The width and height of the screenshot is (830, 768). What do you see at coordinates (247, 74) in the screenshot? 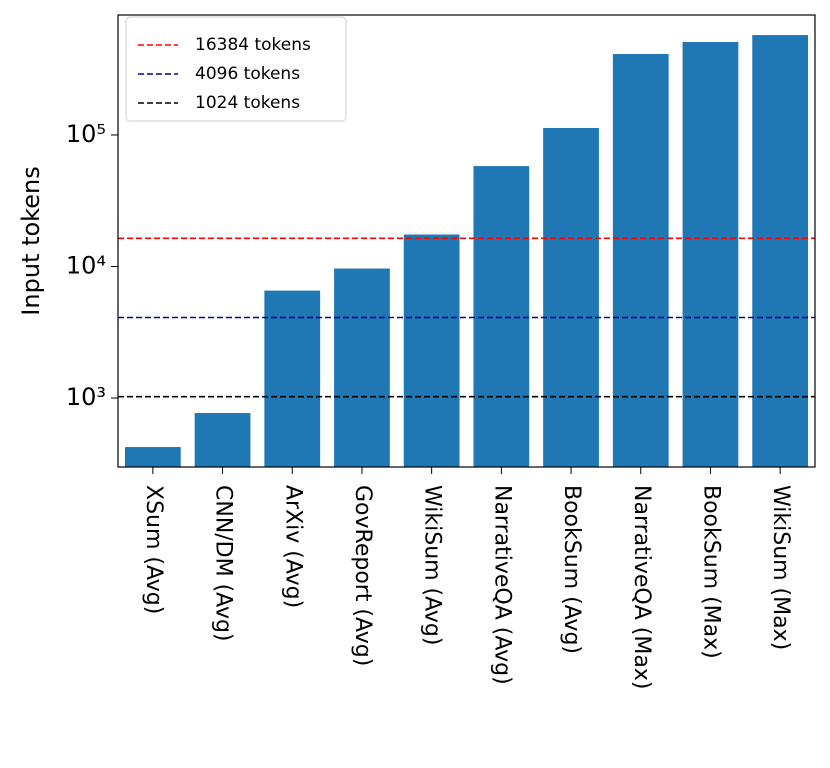
I see `legend-label: 4096 tokens` at bounding box center [247, 74].